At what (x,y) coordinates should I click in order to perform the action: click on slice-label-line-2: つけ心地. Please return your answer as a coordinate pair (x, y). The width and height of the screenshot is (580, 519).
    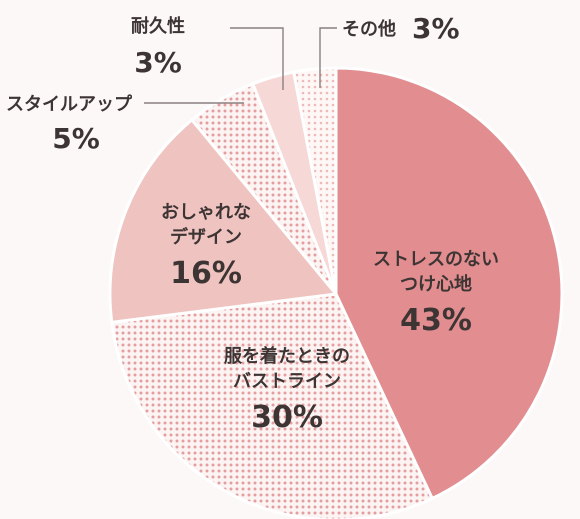
    Looking at the image, I should click on (436, 284).